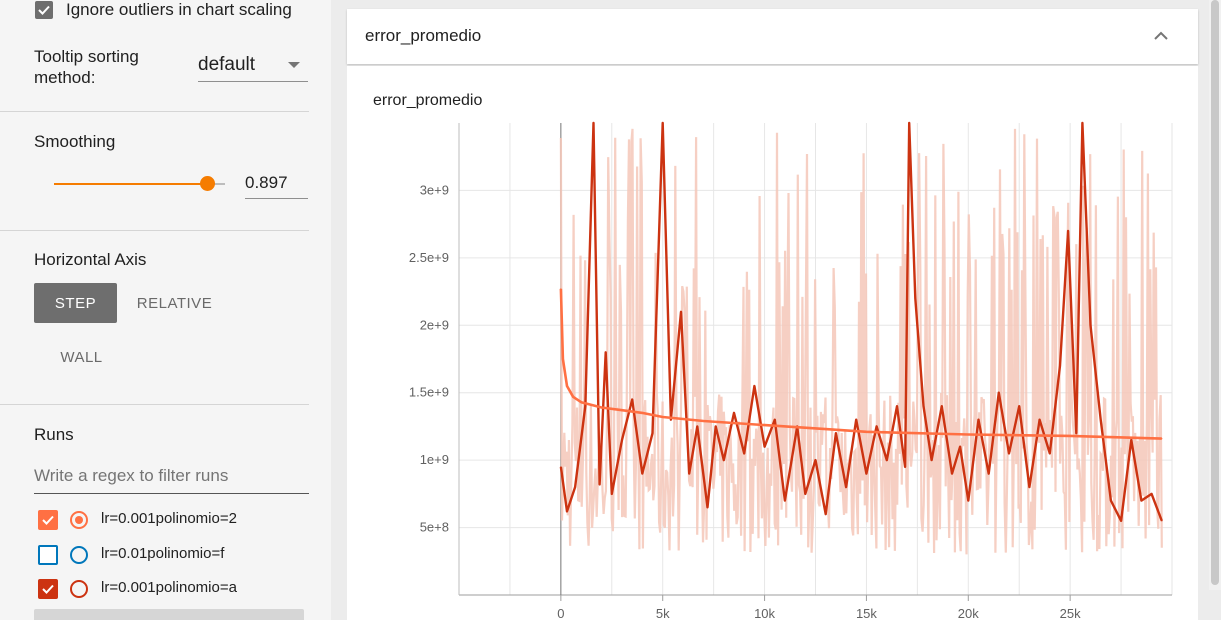 This screenshot has height=620, width=1221. I want to click on run-item: lr=0.01polinomio=f, so click(178, 556).